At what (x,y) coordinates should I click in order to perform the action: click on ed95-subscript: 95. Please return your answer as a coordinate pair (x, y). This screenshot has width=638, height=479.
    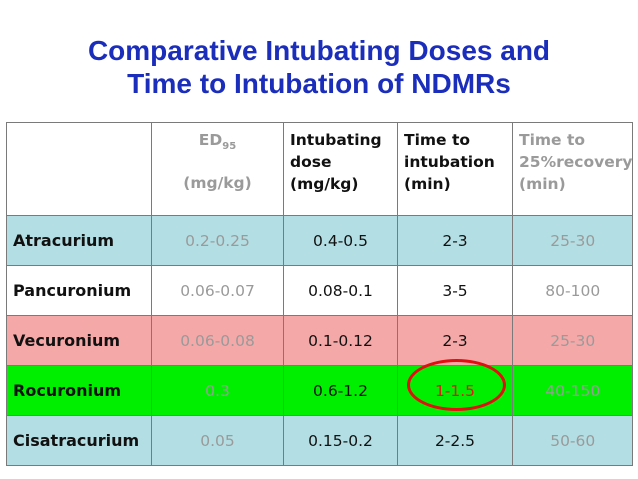
    Looking at the image, I should click on (229, 147).